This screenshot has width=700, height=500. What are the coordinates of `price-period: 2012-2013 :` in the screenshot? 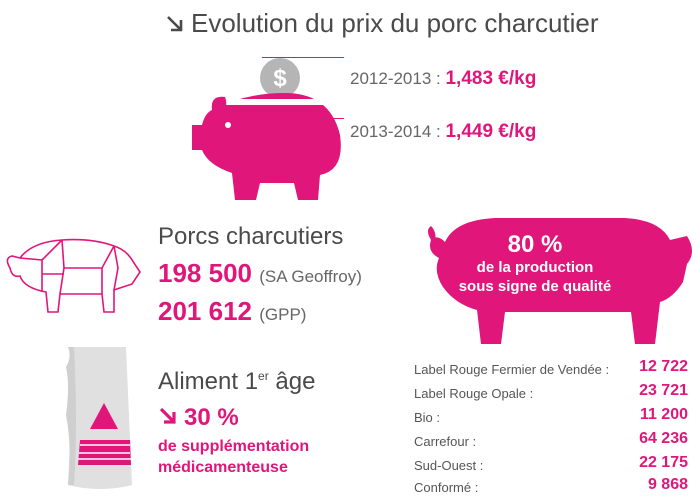 It's located at (395, 78).